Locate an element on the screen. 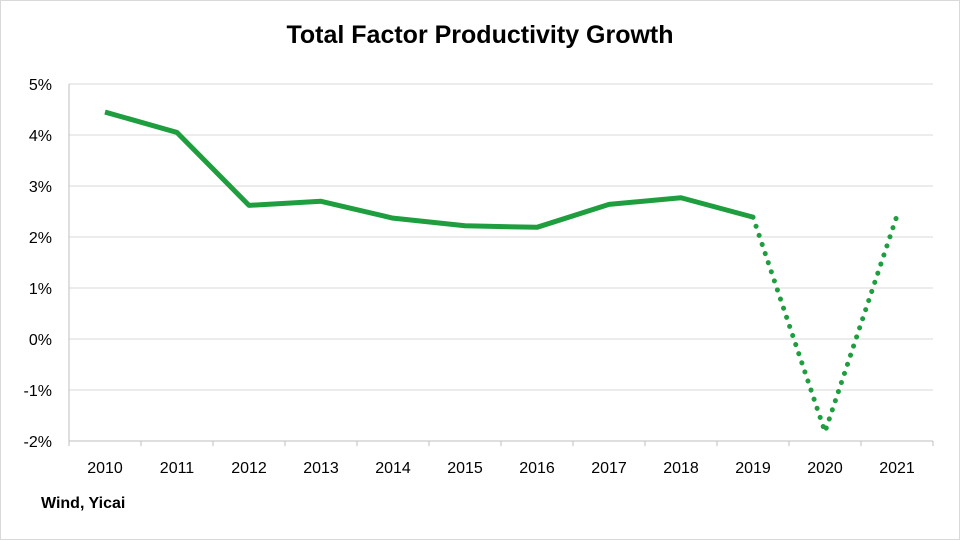 This screenshot has width=960, height=540. x-tick-label: 2014 is located at coordinates (393, 468).